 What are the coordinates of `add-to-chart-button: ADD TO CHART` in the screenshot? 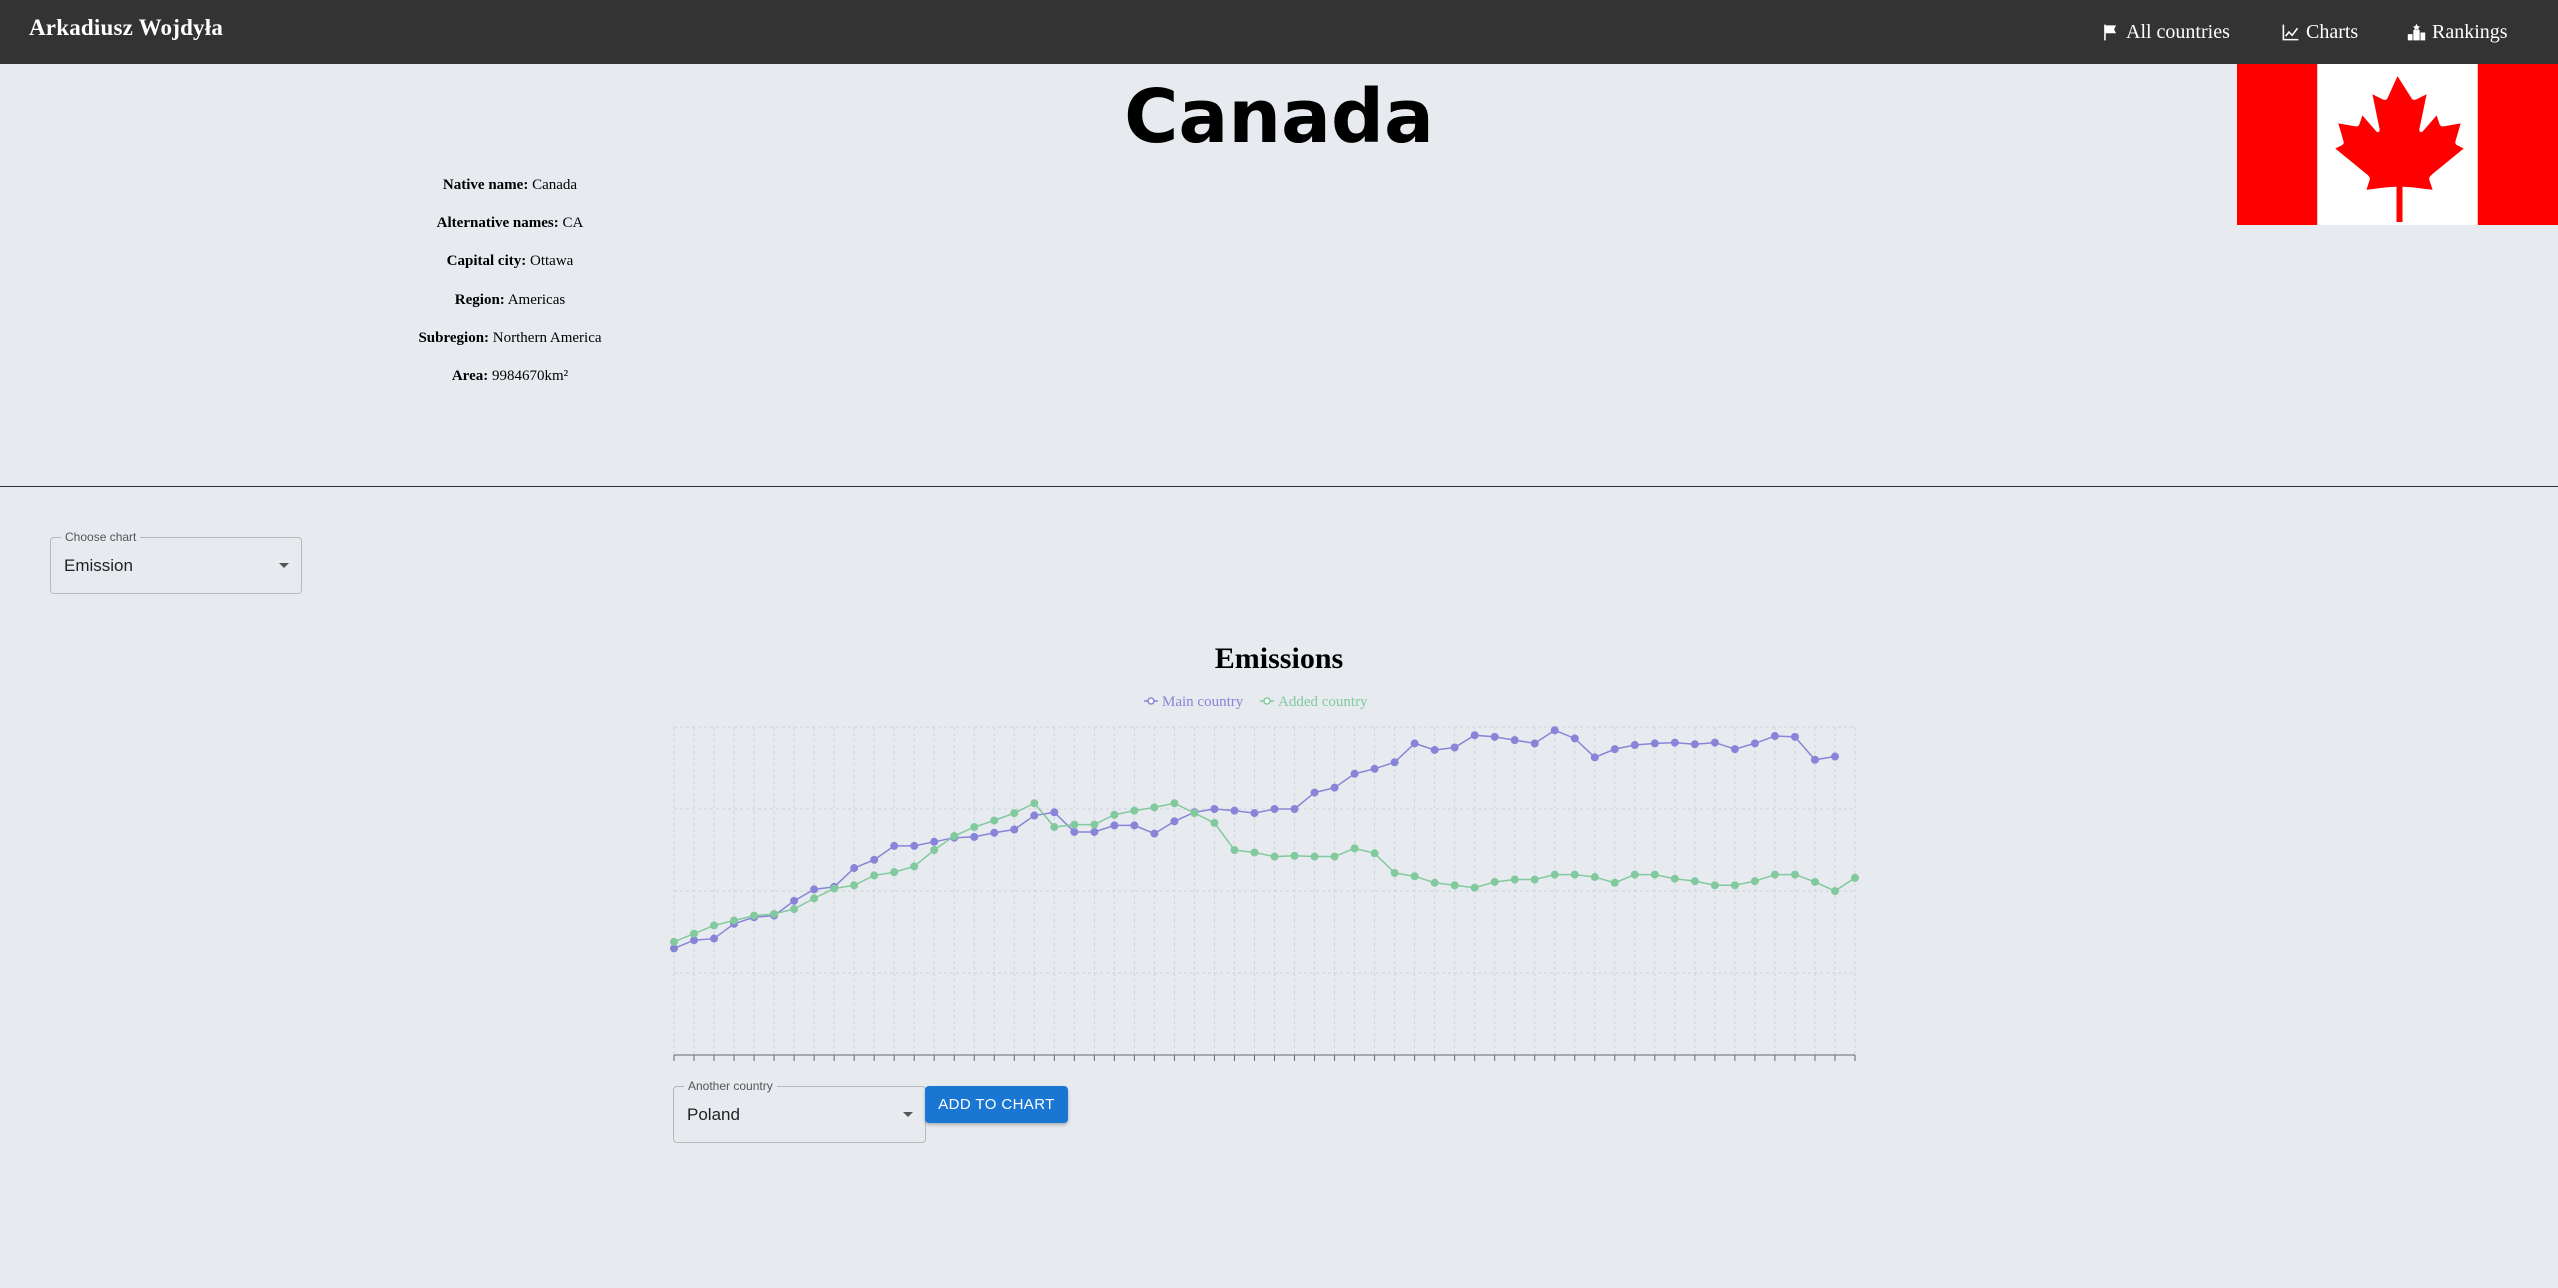 It's located at (996, 1104).